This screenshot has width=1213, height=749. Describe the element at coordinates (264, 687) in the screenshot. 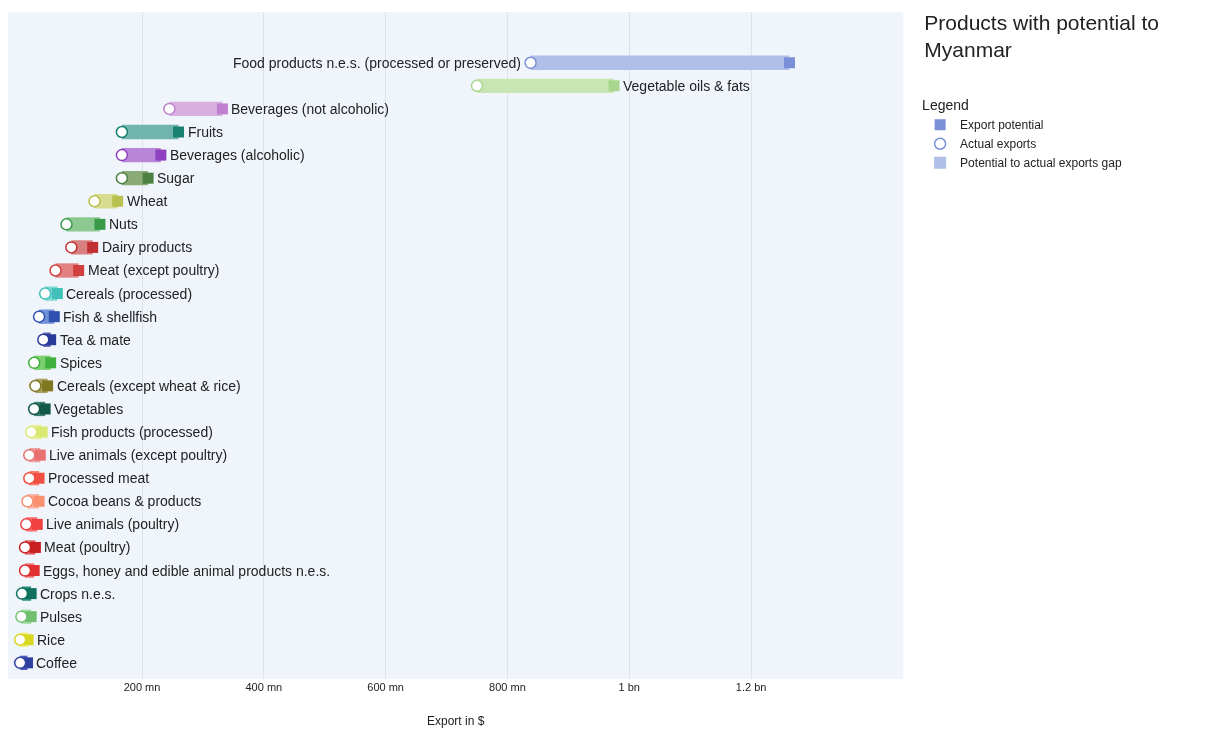

I see `x-tick-label: 400 mn` at that location.